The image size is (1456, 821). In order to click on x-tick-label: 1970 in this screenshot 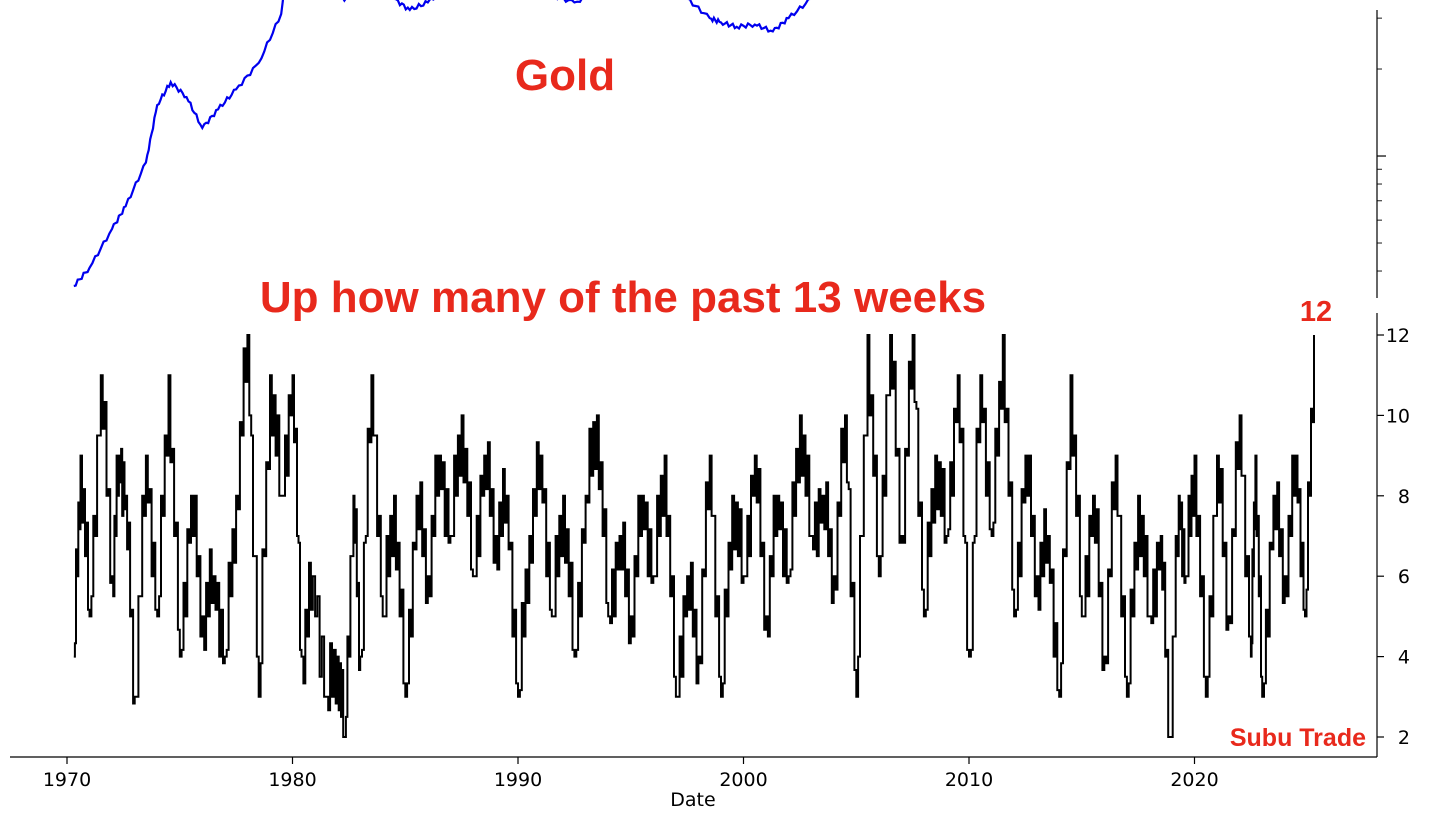, I will do `click(67, 780)`.